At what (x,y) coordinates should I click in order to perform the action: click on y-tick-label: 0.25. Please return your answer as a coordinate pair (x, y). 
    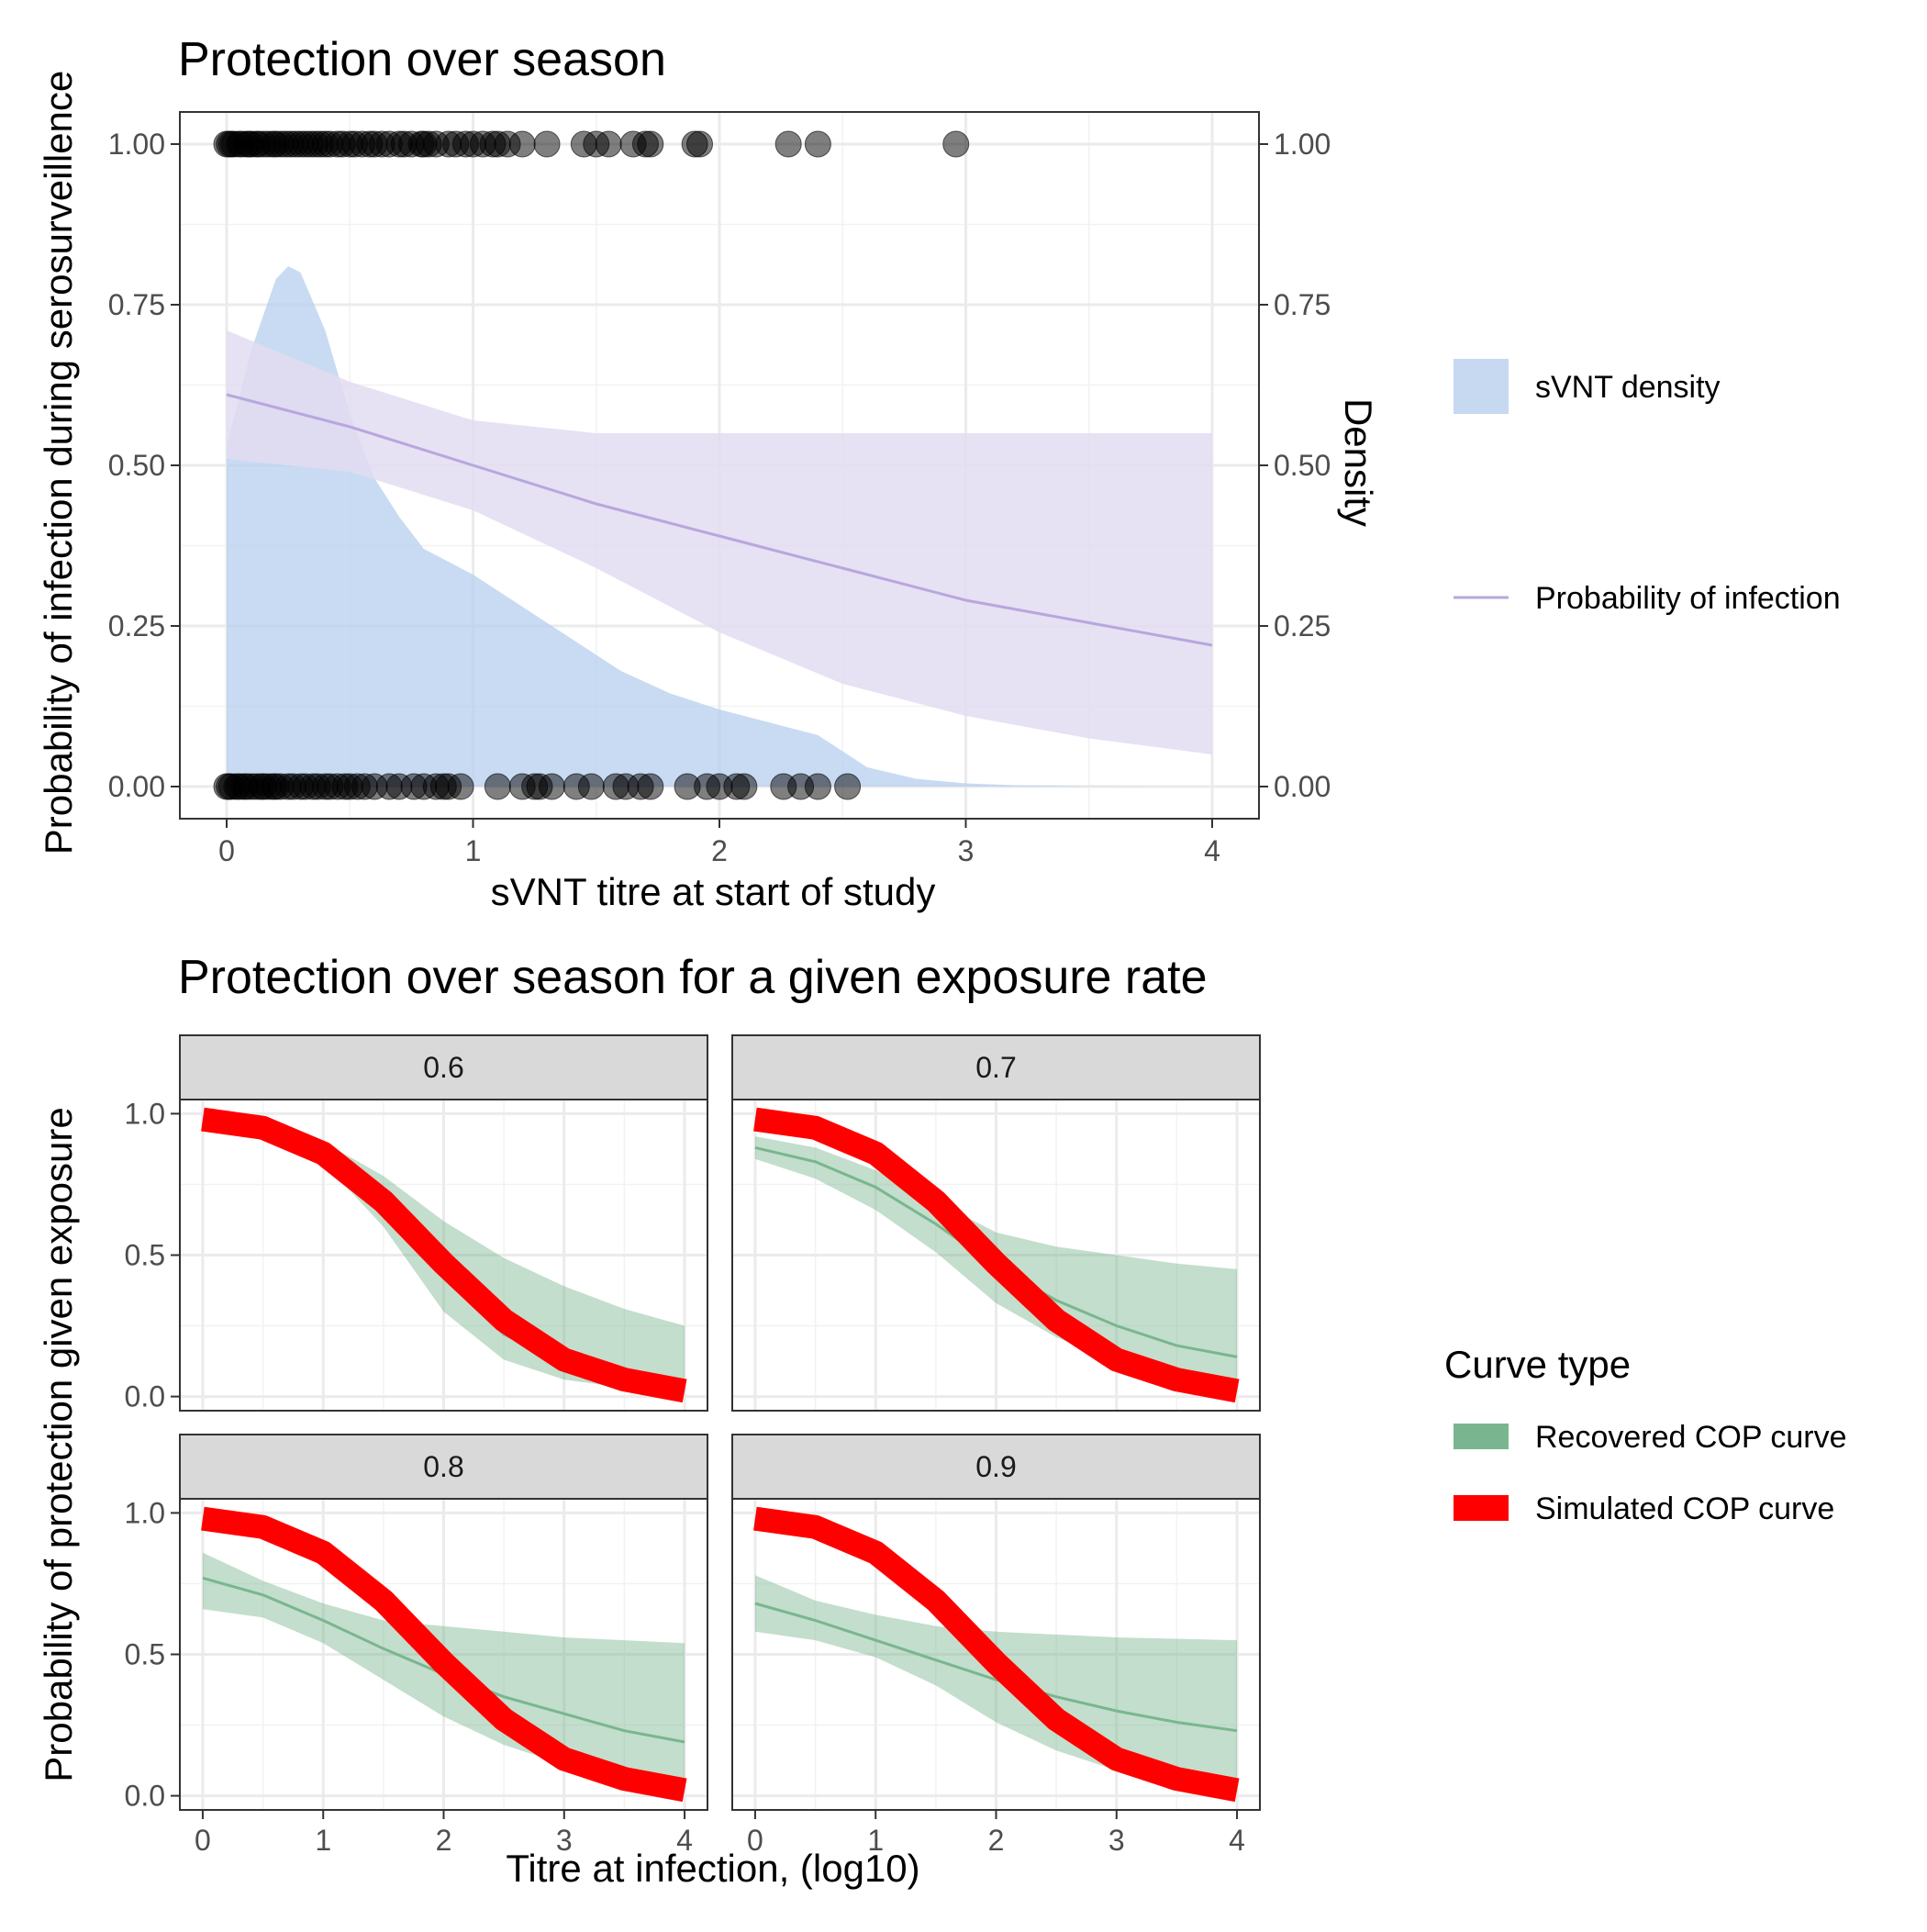
    Looking at the image, I should click on (136, 625).